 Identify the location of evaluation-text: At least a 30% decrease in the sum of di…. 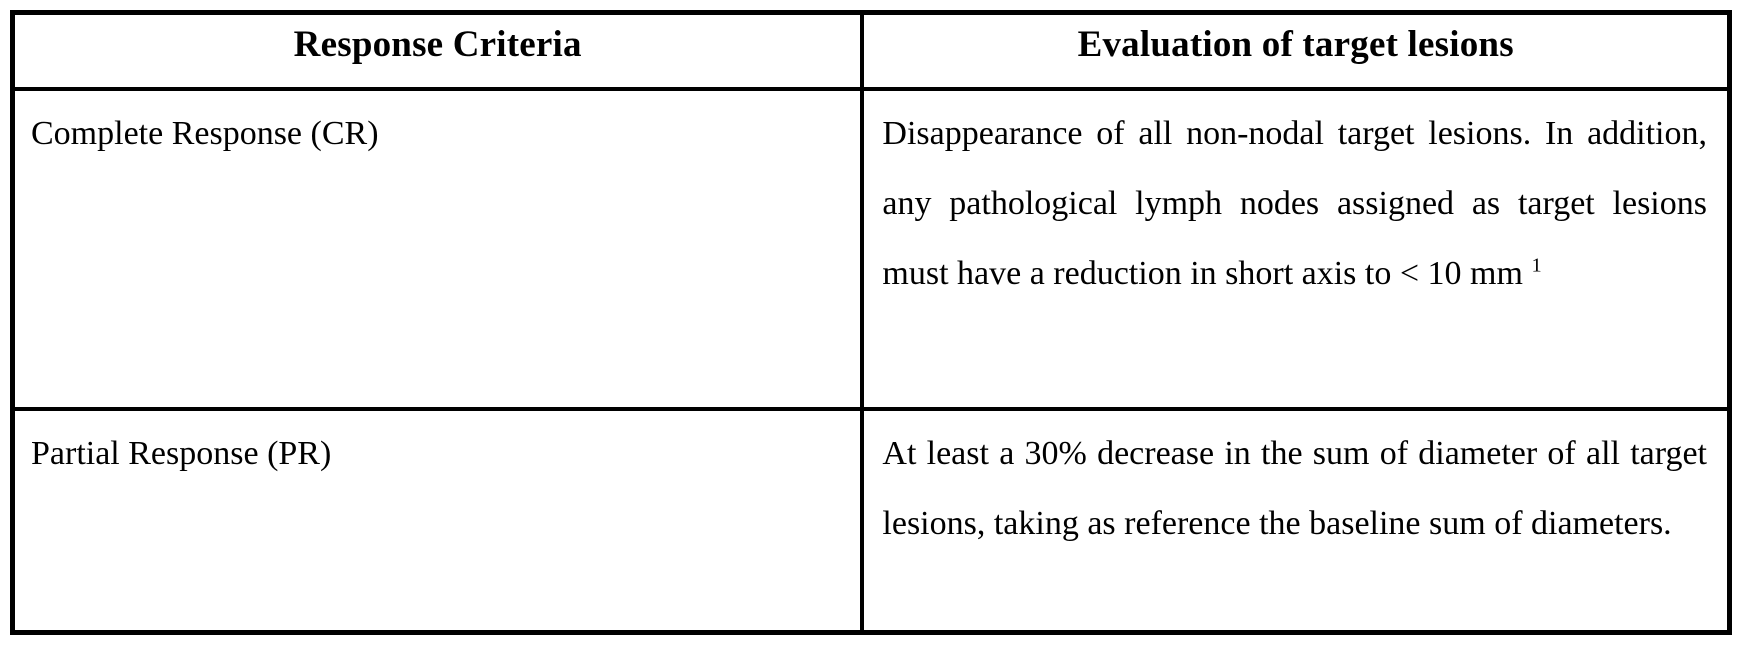
(1294, 488).